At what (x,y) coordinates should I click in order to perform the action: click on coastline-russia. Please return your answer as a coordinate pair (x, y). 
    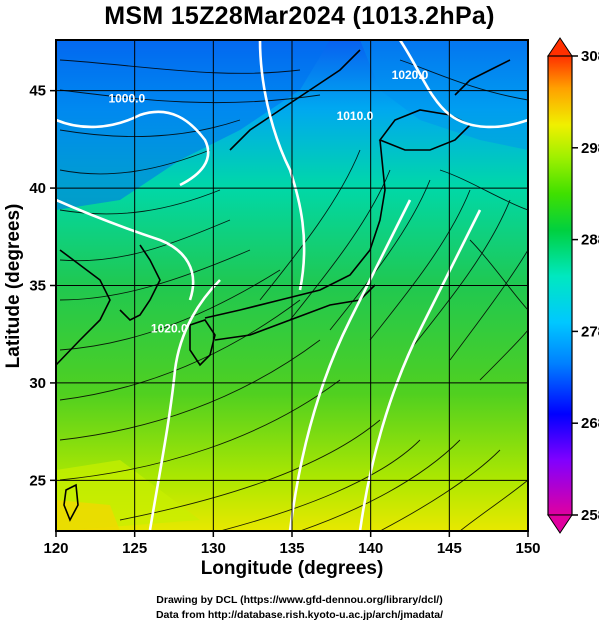
    Looking at the image, I should click on (295, 100).